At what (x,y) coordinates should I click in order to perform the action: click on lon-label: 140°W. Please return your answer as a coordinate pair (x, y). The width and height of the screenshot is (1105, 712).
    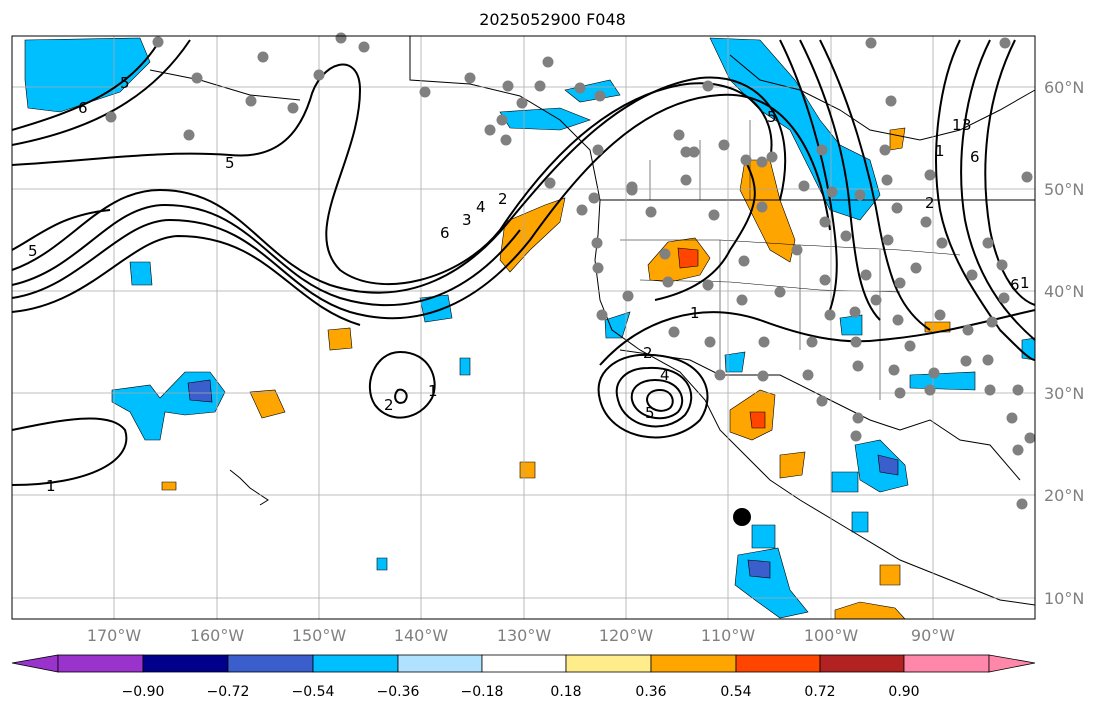
    Looking at the image, I should click on (421, 635).